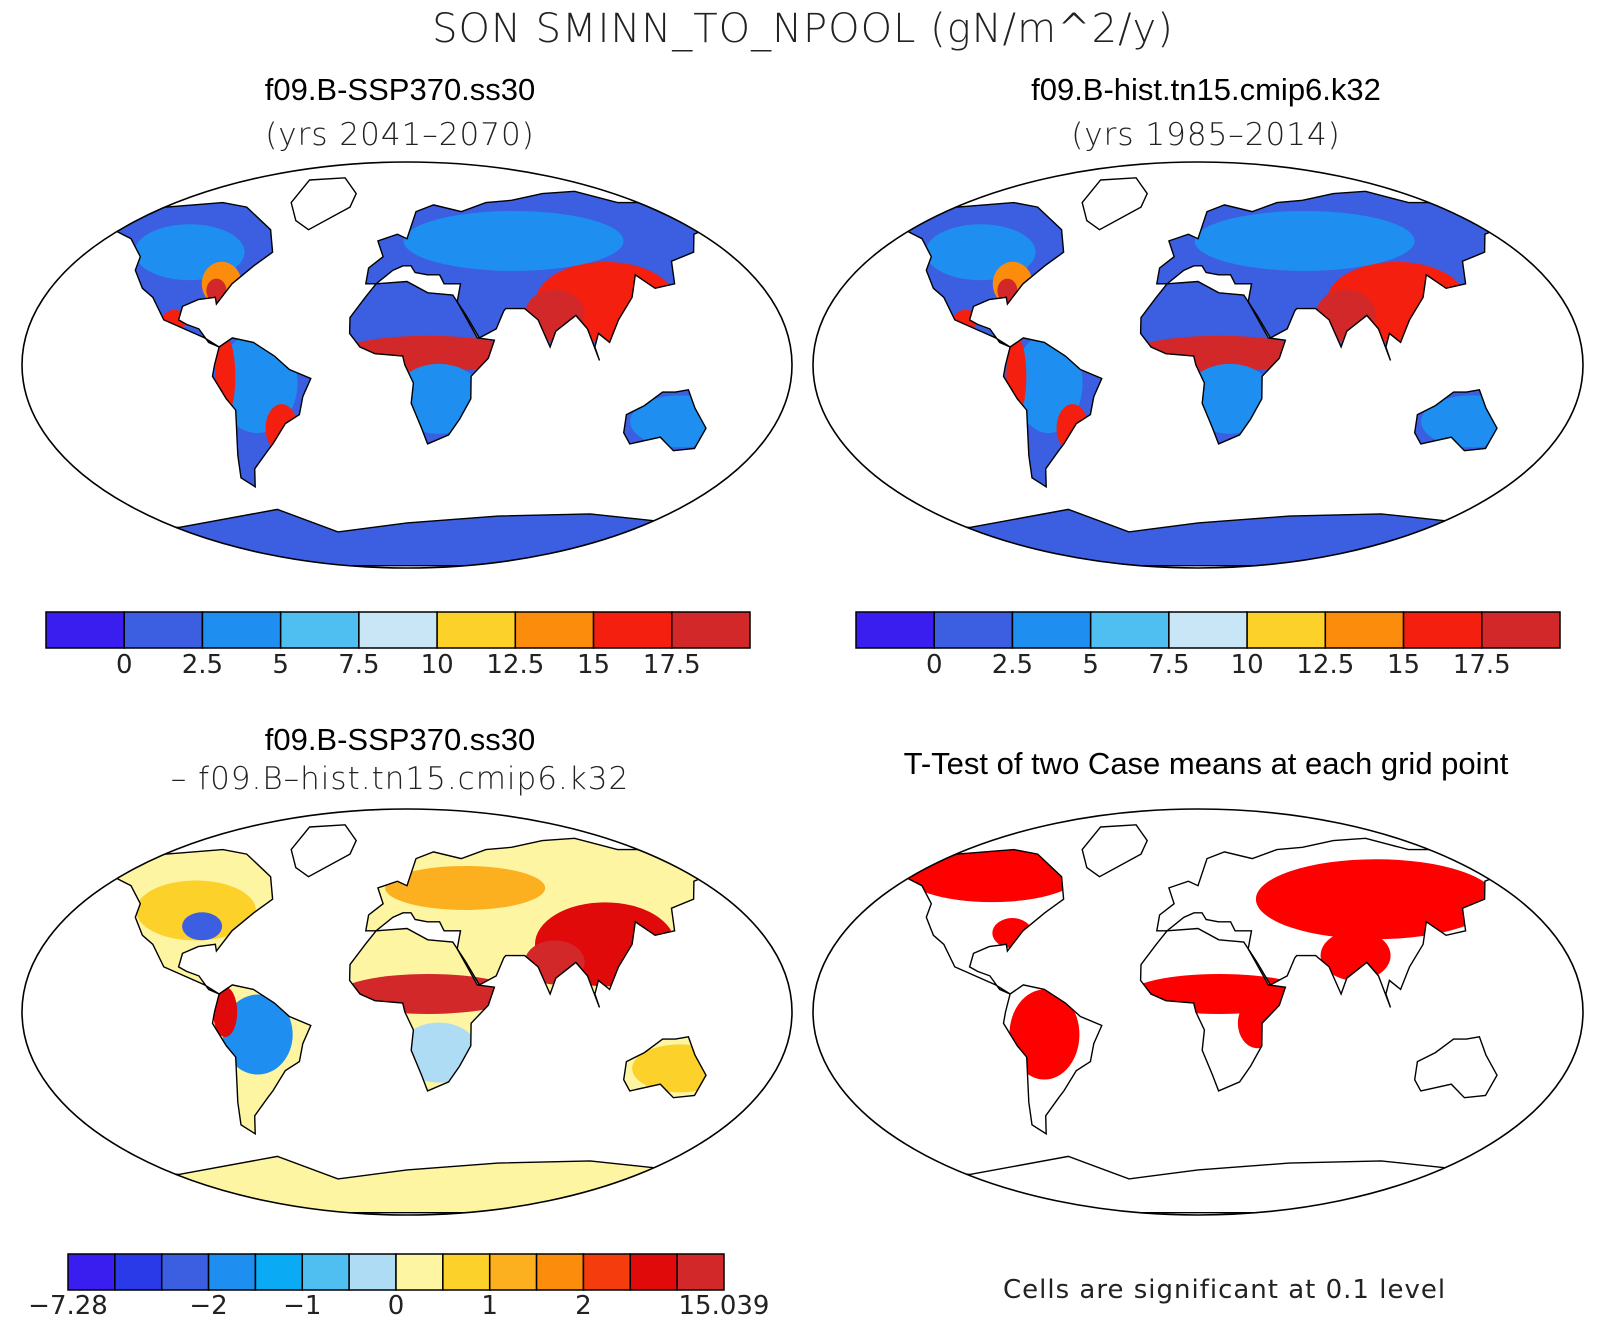  I want to click on colorbar-panel-3-labels: −7.28 −2 −1 0 1 2 15.039, so click(398, 1307).